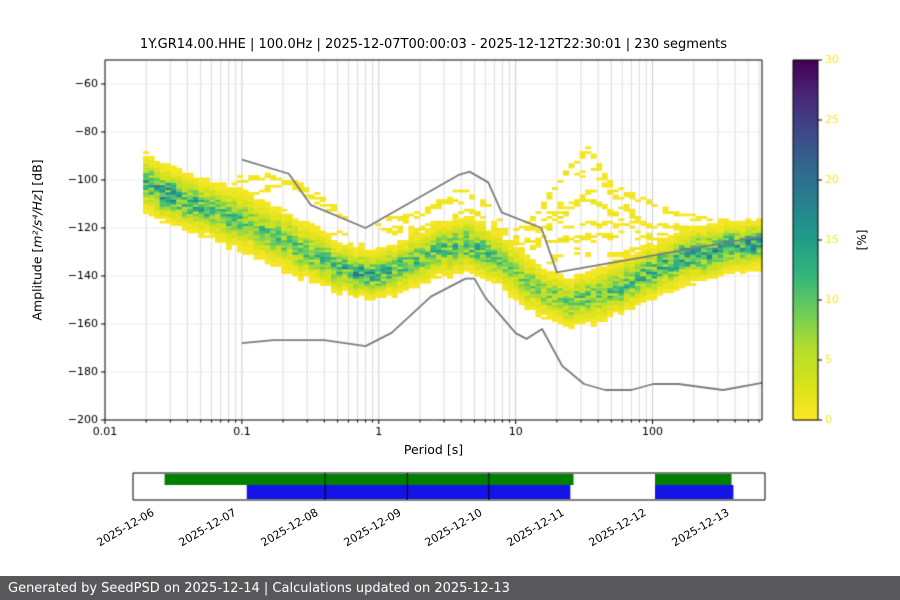 The width and height of the screenshot is (900, 600). What do you see at coordinates (433, 449) in the screenshot?
I see `x-axis-label: Period [s]` at bounding box center [433, 449].